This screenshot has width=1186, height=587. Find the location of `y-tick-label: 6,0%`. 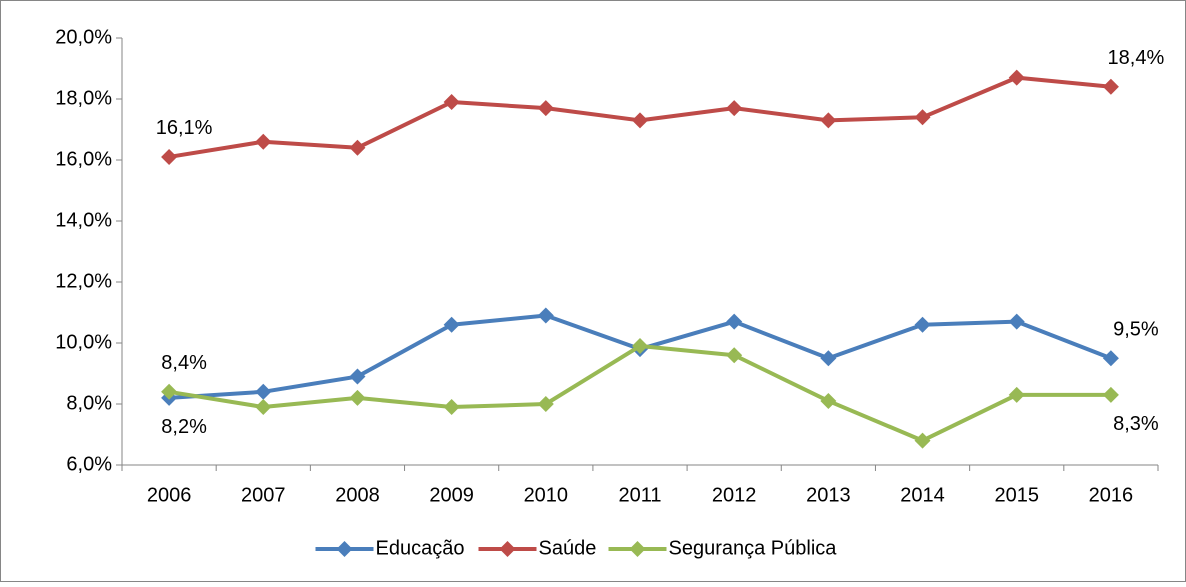

y-tick-label: 6,0% is located at coordinates (89, 464).